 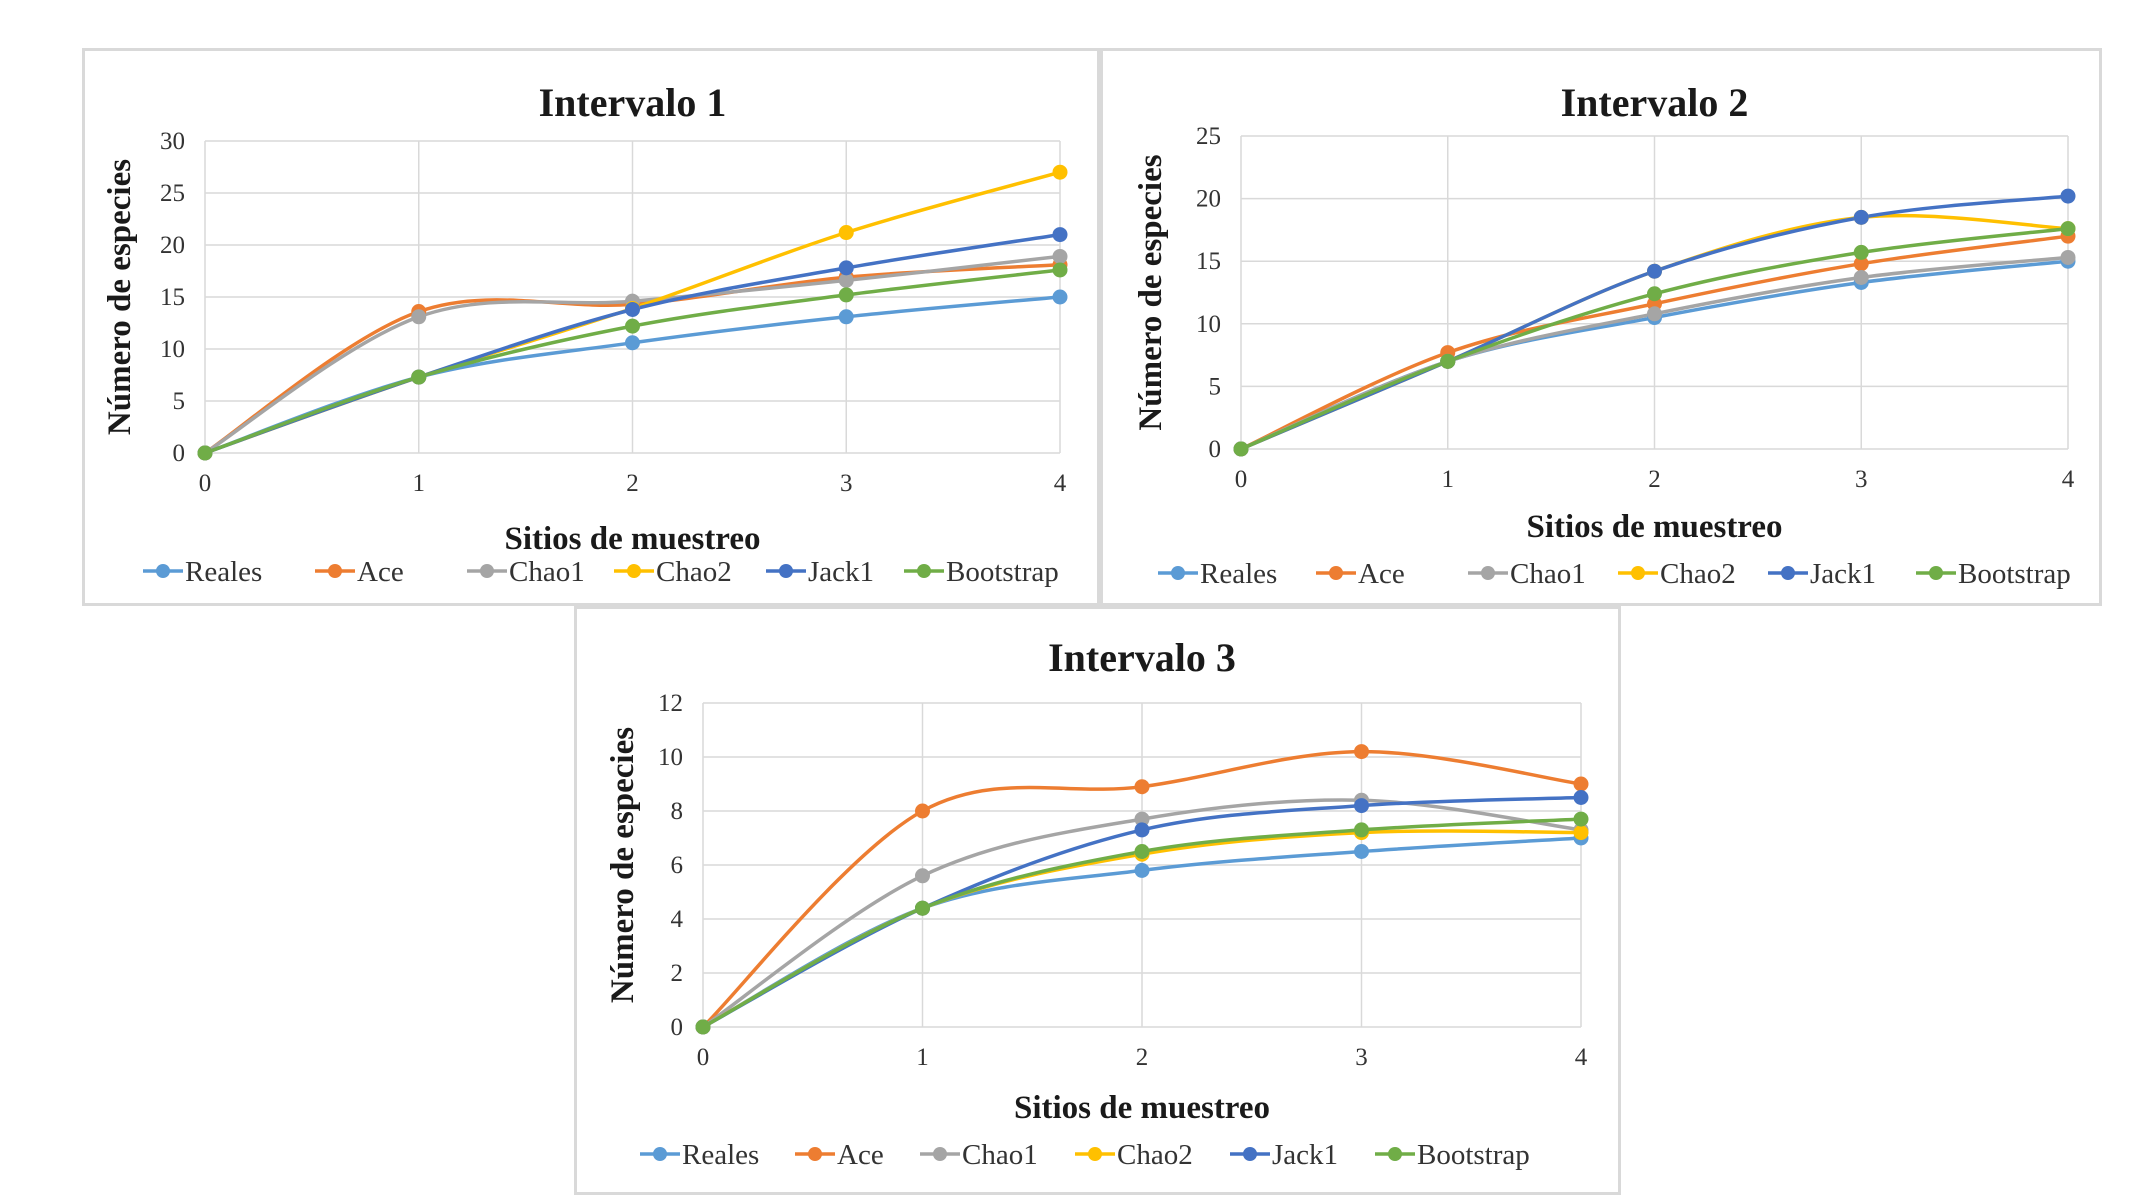 What do you see at coordinates (677, 973) in the screenshot?
I see `y-tick-label: 2` at bounding box center [677, 973].